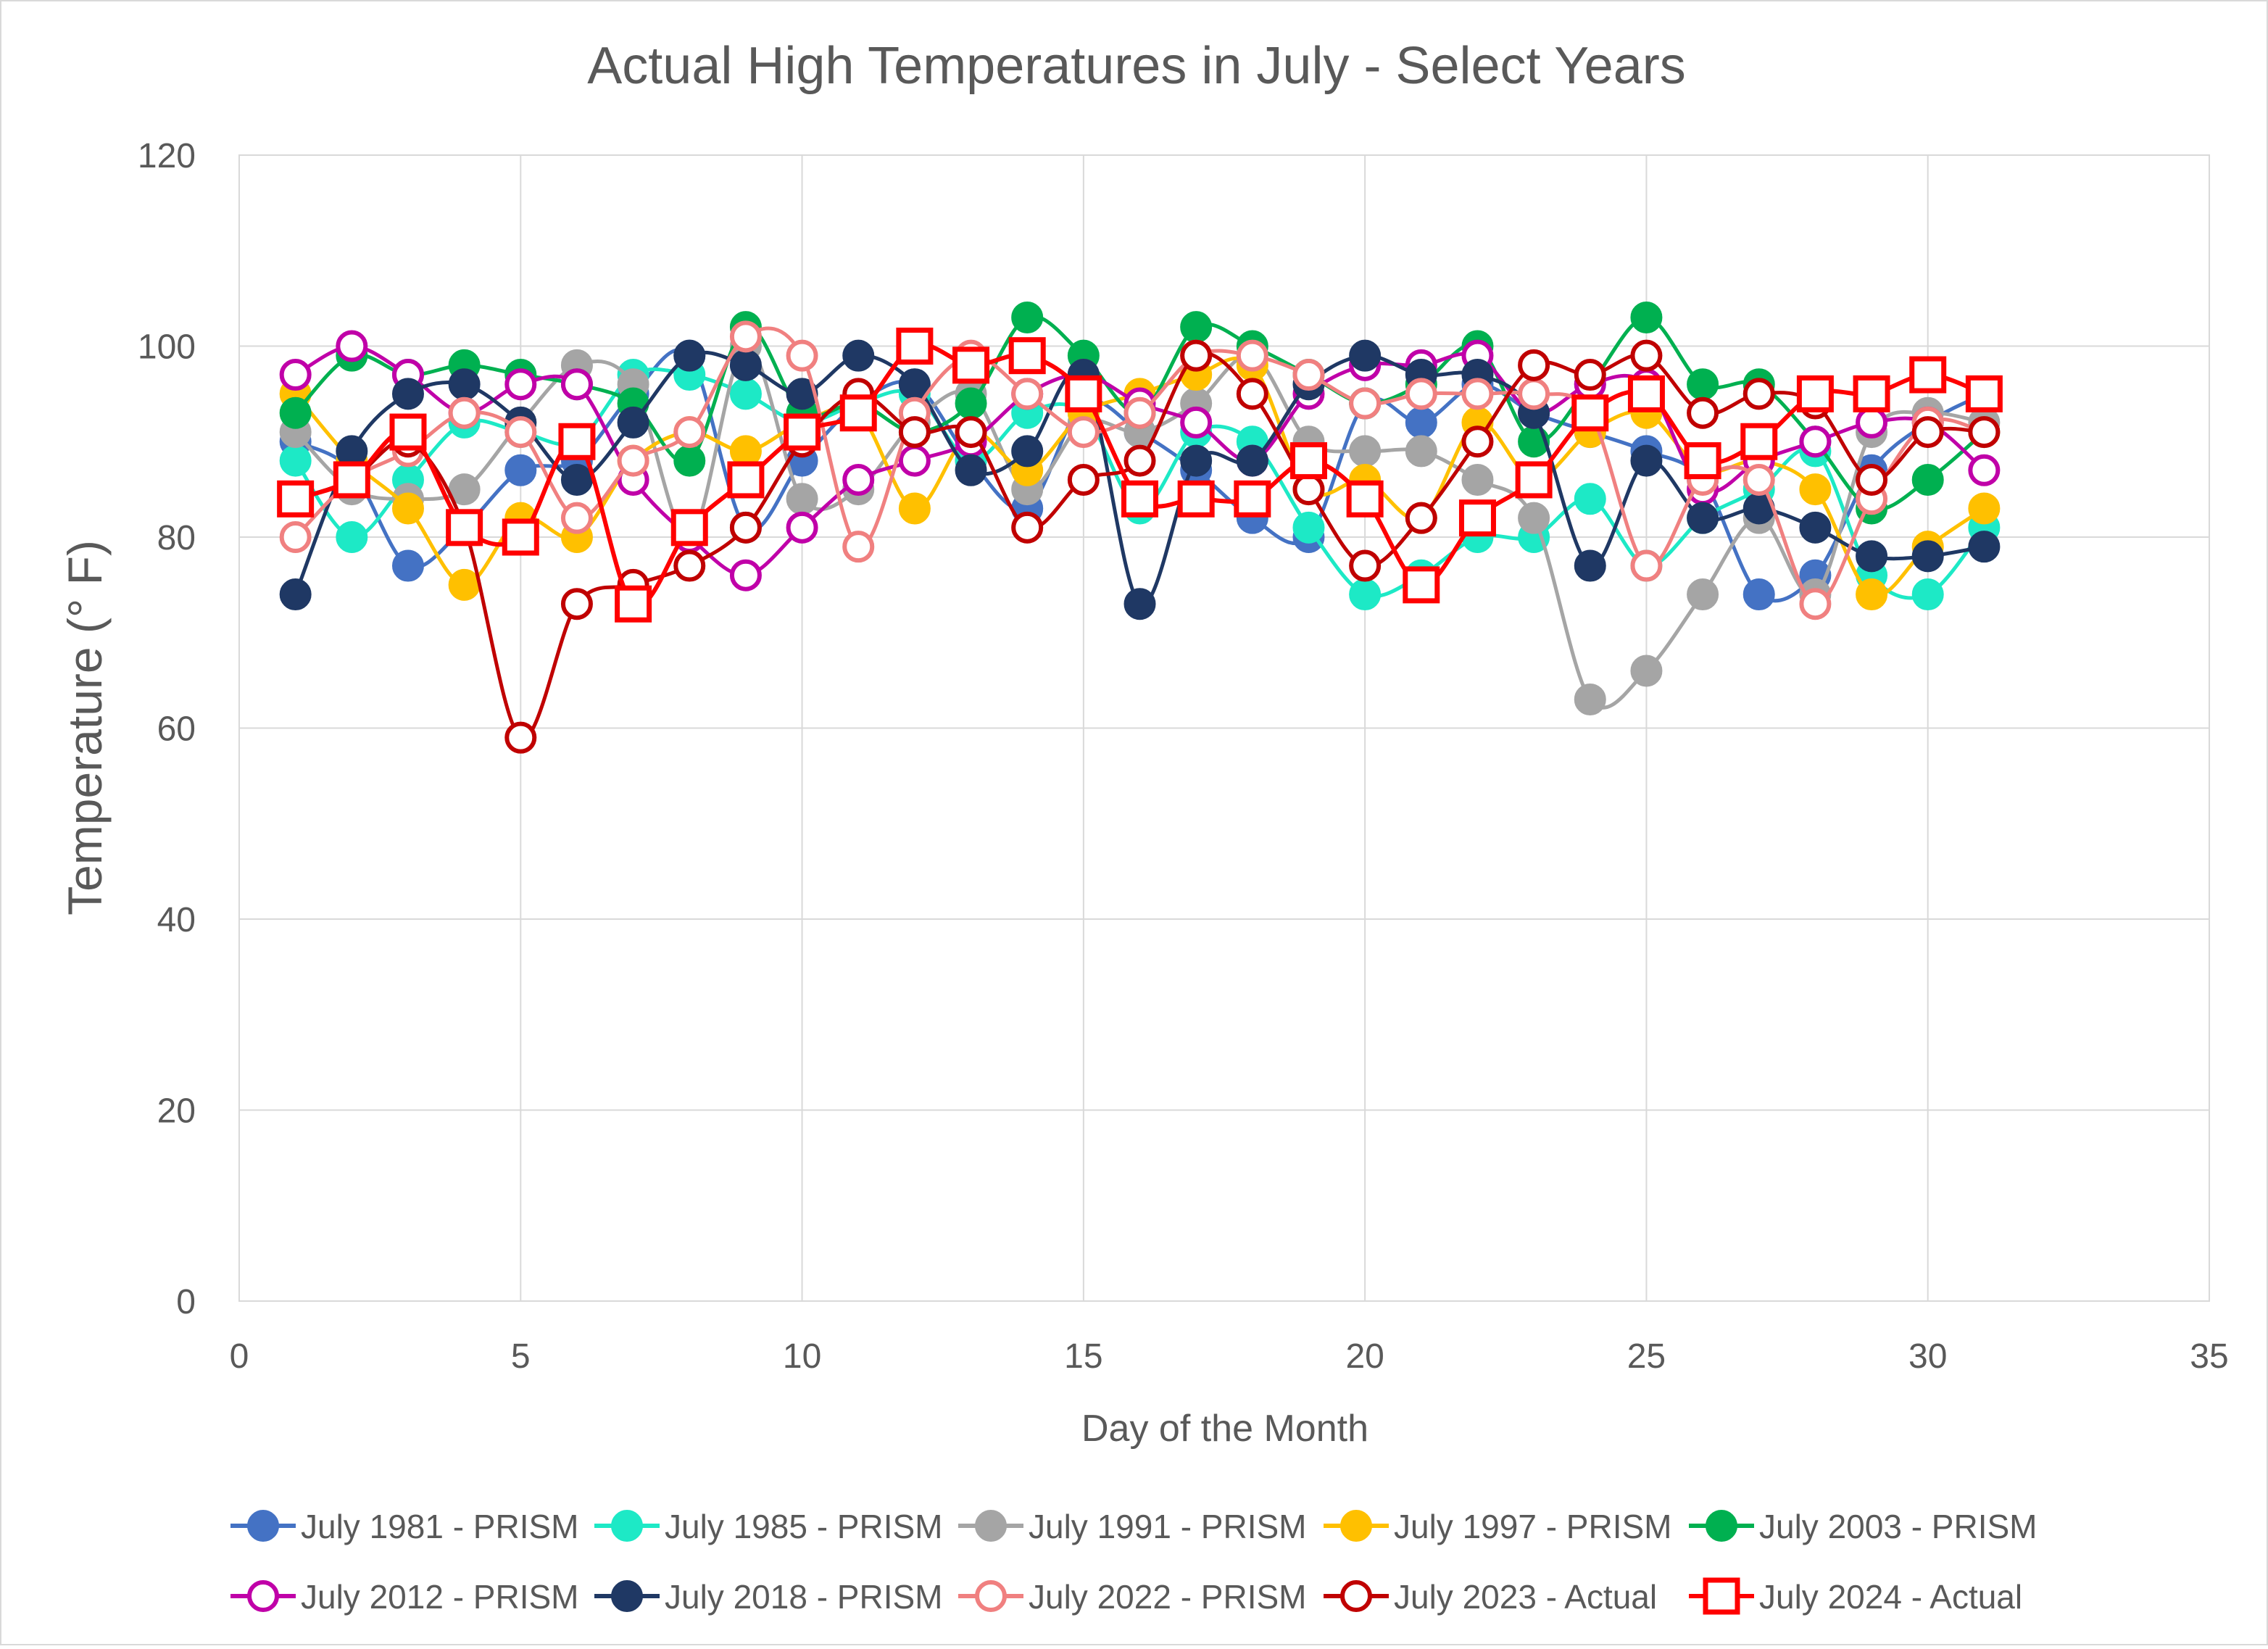  What do you see at coordinates (167, 347) in the screenshot?
I see `y-tick-label: 100` at bounding box center [167, 347].